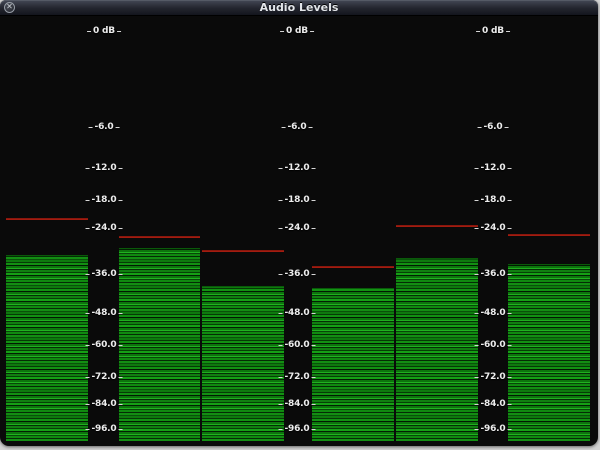 Image resolution: width=600 pixels, height=450 pixels. I want to click on tick-label: -60.0, so click(297, 345).